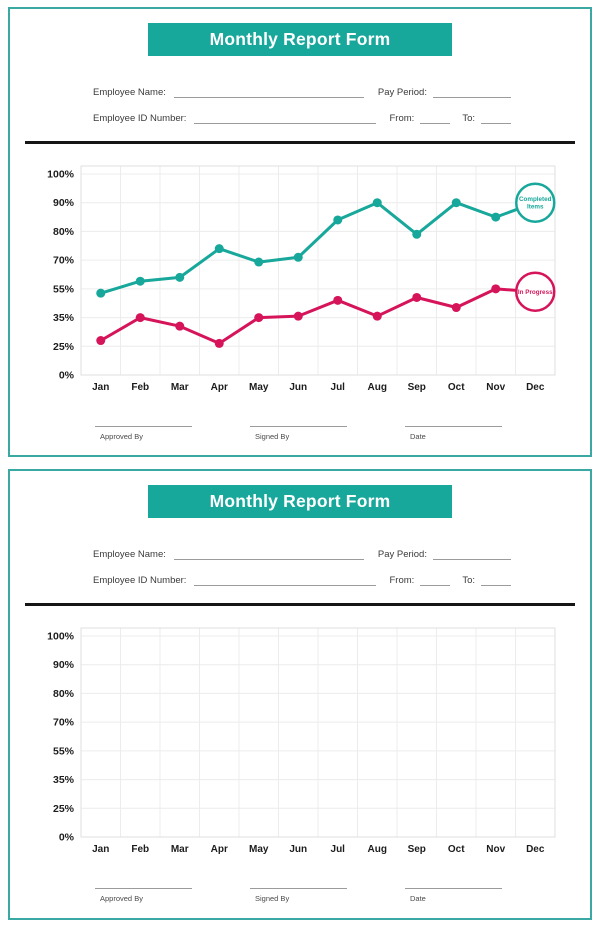 This screenshot has height=935, width=600. I want to click on svg-text: Items, so click(535, 207).